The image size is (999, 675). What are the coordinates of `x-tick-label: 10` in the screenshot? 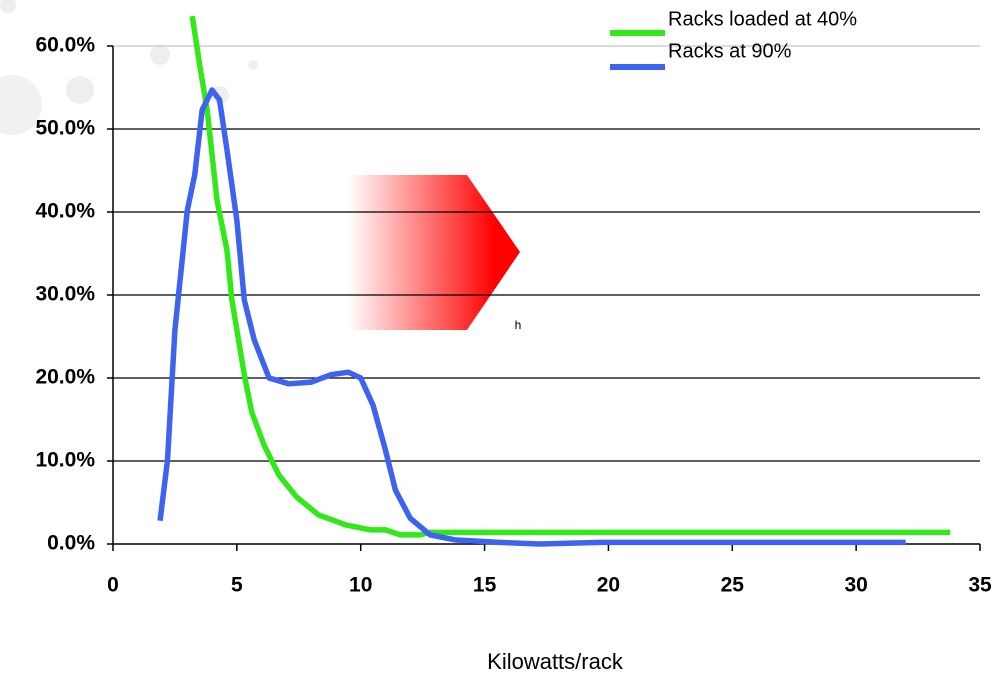 It's located at (360, 585).